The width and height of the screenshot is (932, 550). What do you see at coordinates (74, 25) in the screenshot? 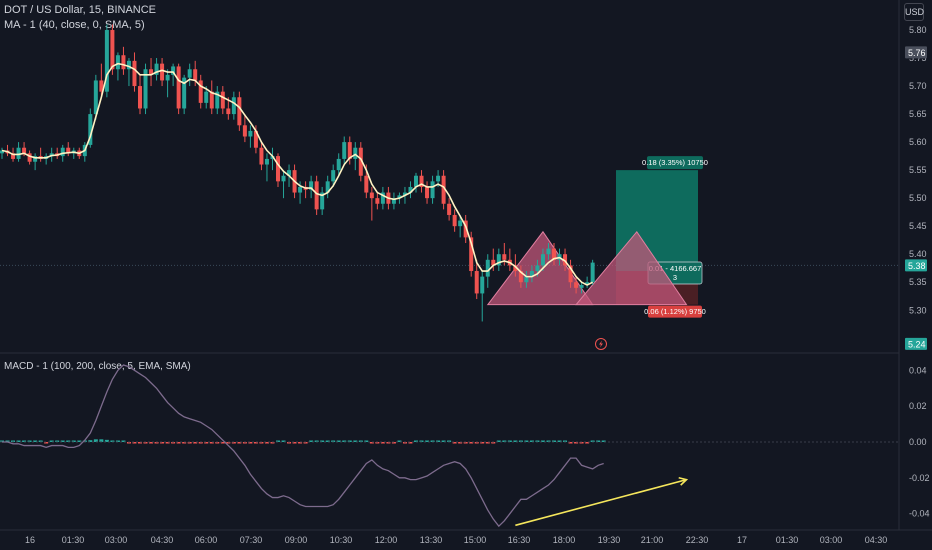
I see `ma-indicator-label: MA - 1 (40, close, 0, SMA, 5)` at bounding box center [74, 25].